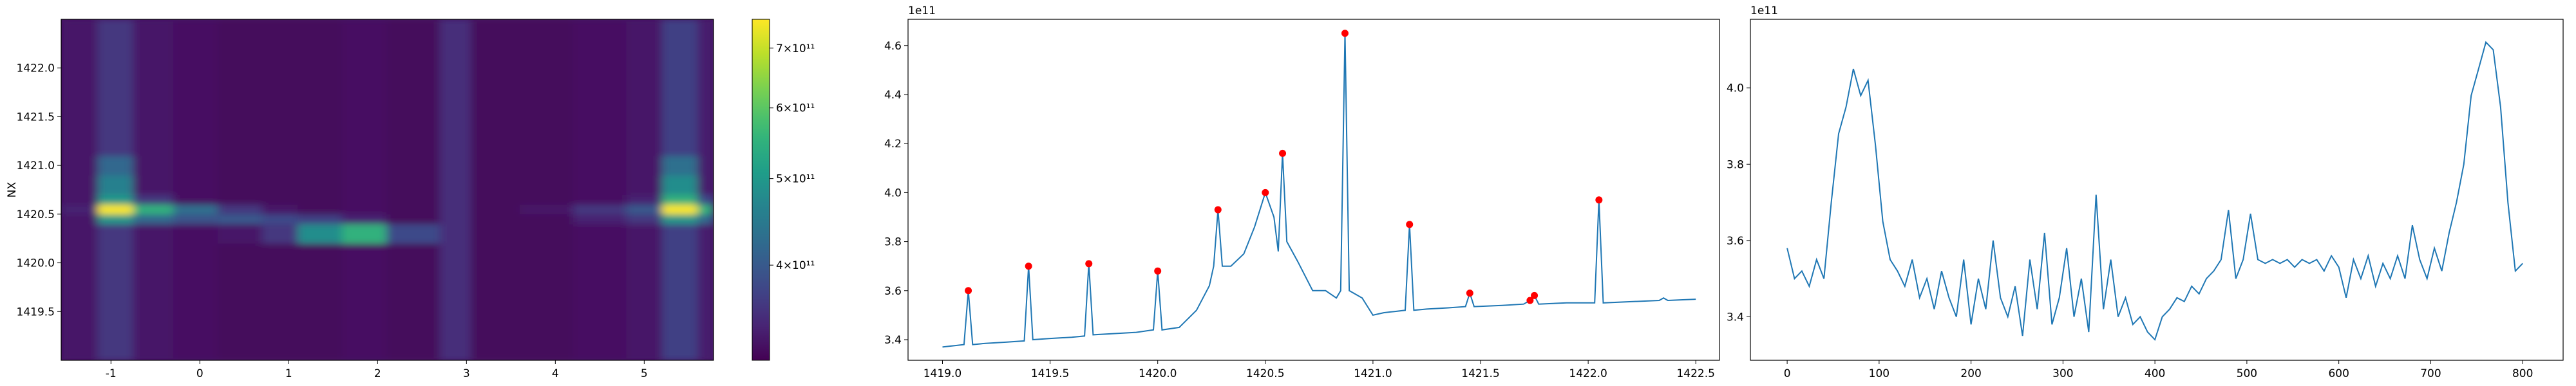 Image resolution: width=2576 pixels, height=386 pixels. Describe the element at coordinates (555, 373) in the screenshot. I see `x-tick-label: 4` at that location.